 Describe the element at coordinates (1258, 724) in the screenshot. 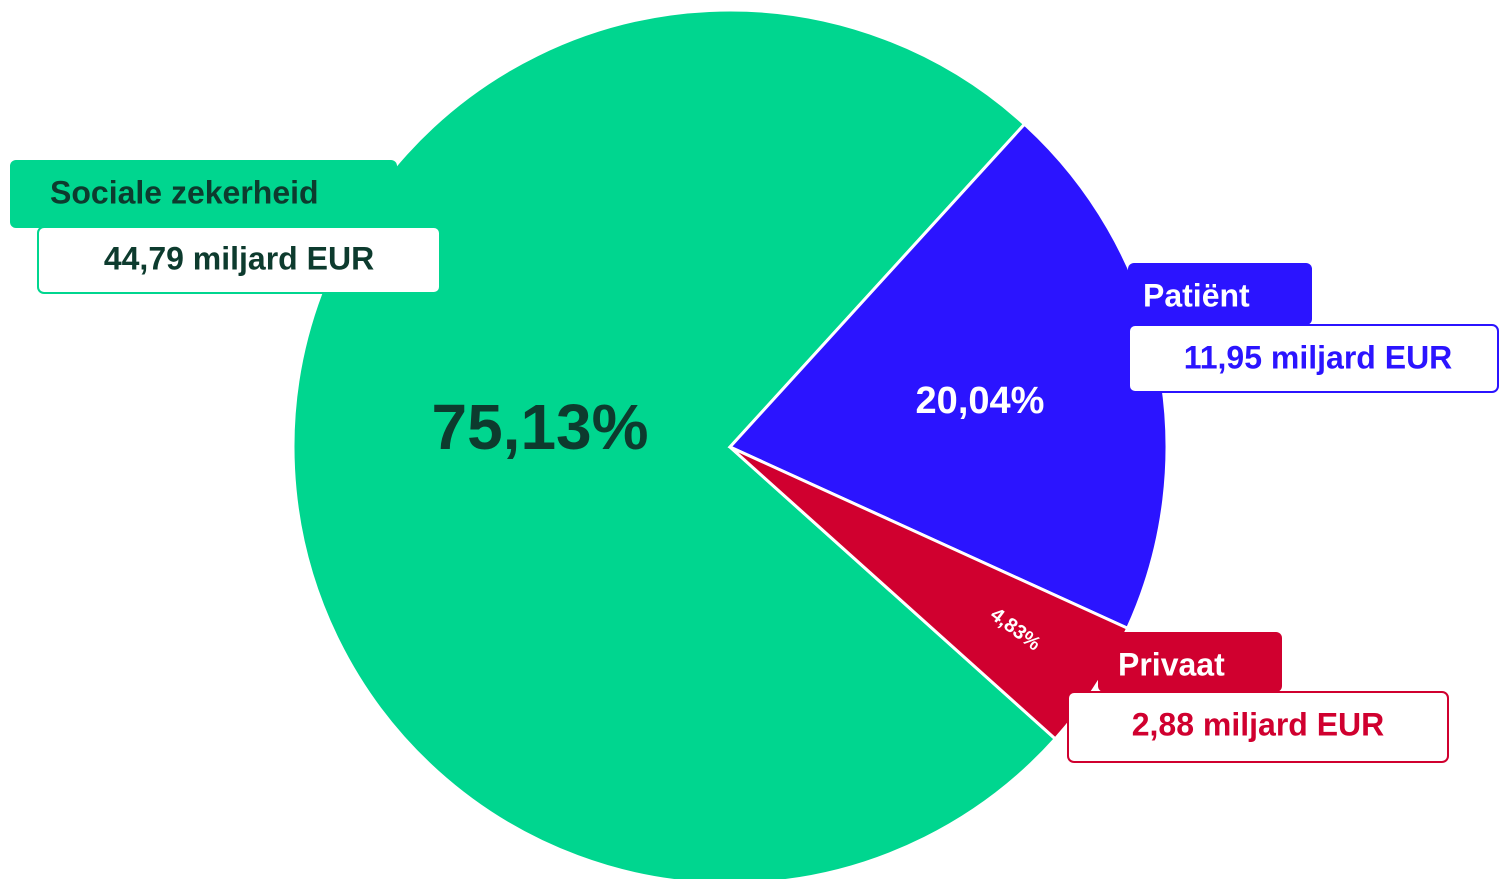

I see `amount-label: 2,88 miljard EUR` at that location.